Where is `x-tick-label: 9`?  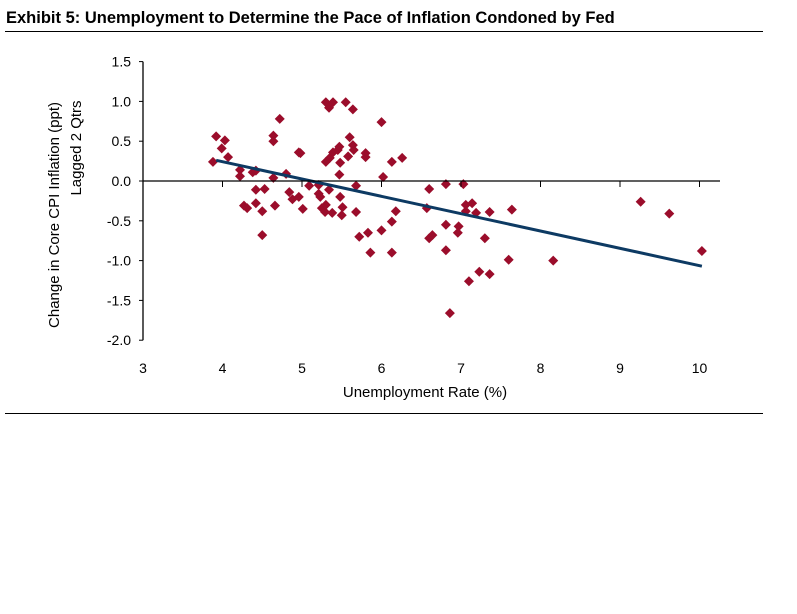
x-tick-label: 9 is located at coordinates (620, 368).